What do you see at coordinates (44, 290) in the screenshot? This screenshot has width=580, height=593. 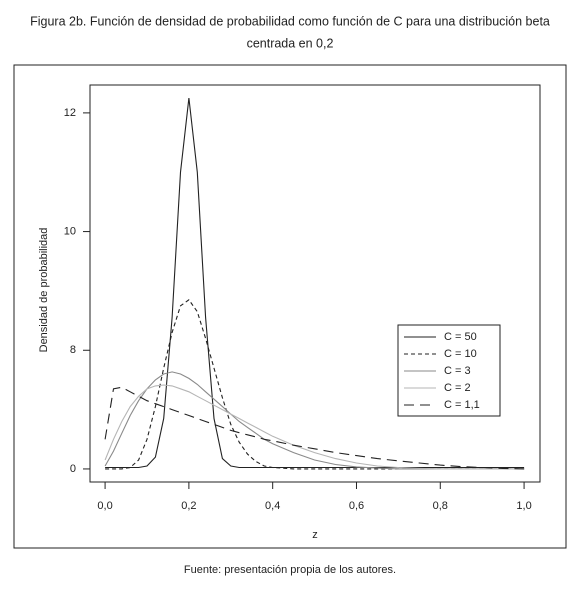 I see `y-axis-label: Densidad de probabilidad` at bounding box center [44, 290].